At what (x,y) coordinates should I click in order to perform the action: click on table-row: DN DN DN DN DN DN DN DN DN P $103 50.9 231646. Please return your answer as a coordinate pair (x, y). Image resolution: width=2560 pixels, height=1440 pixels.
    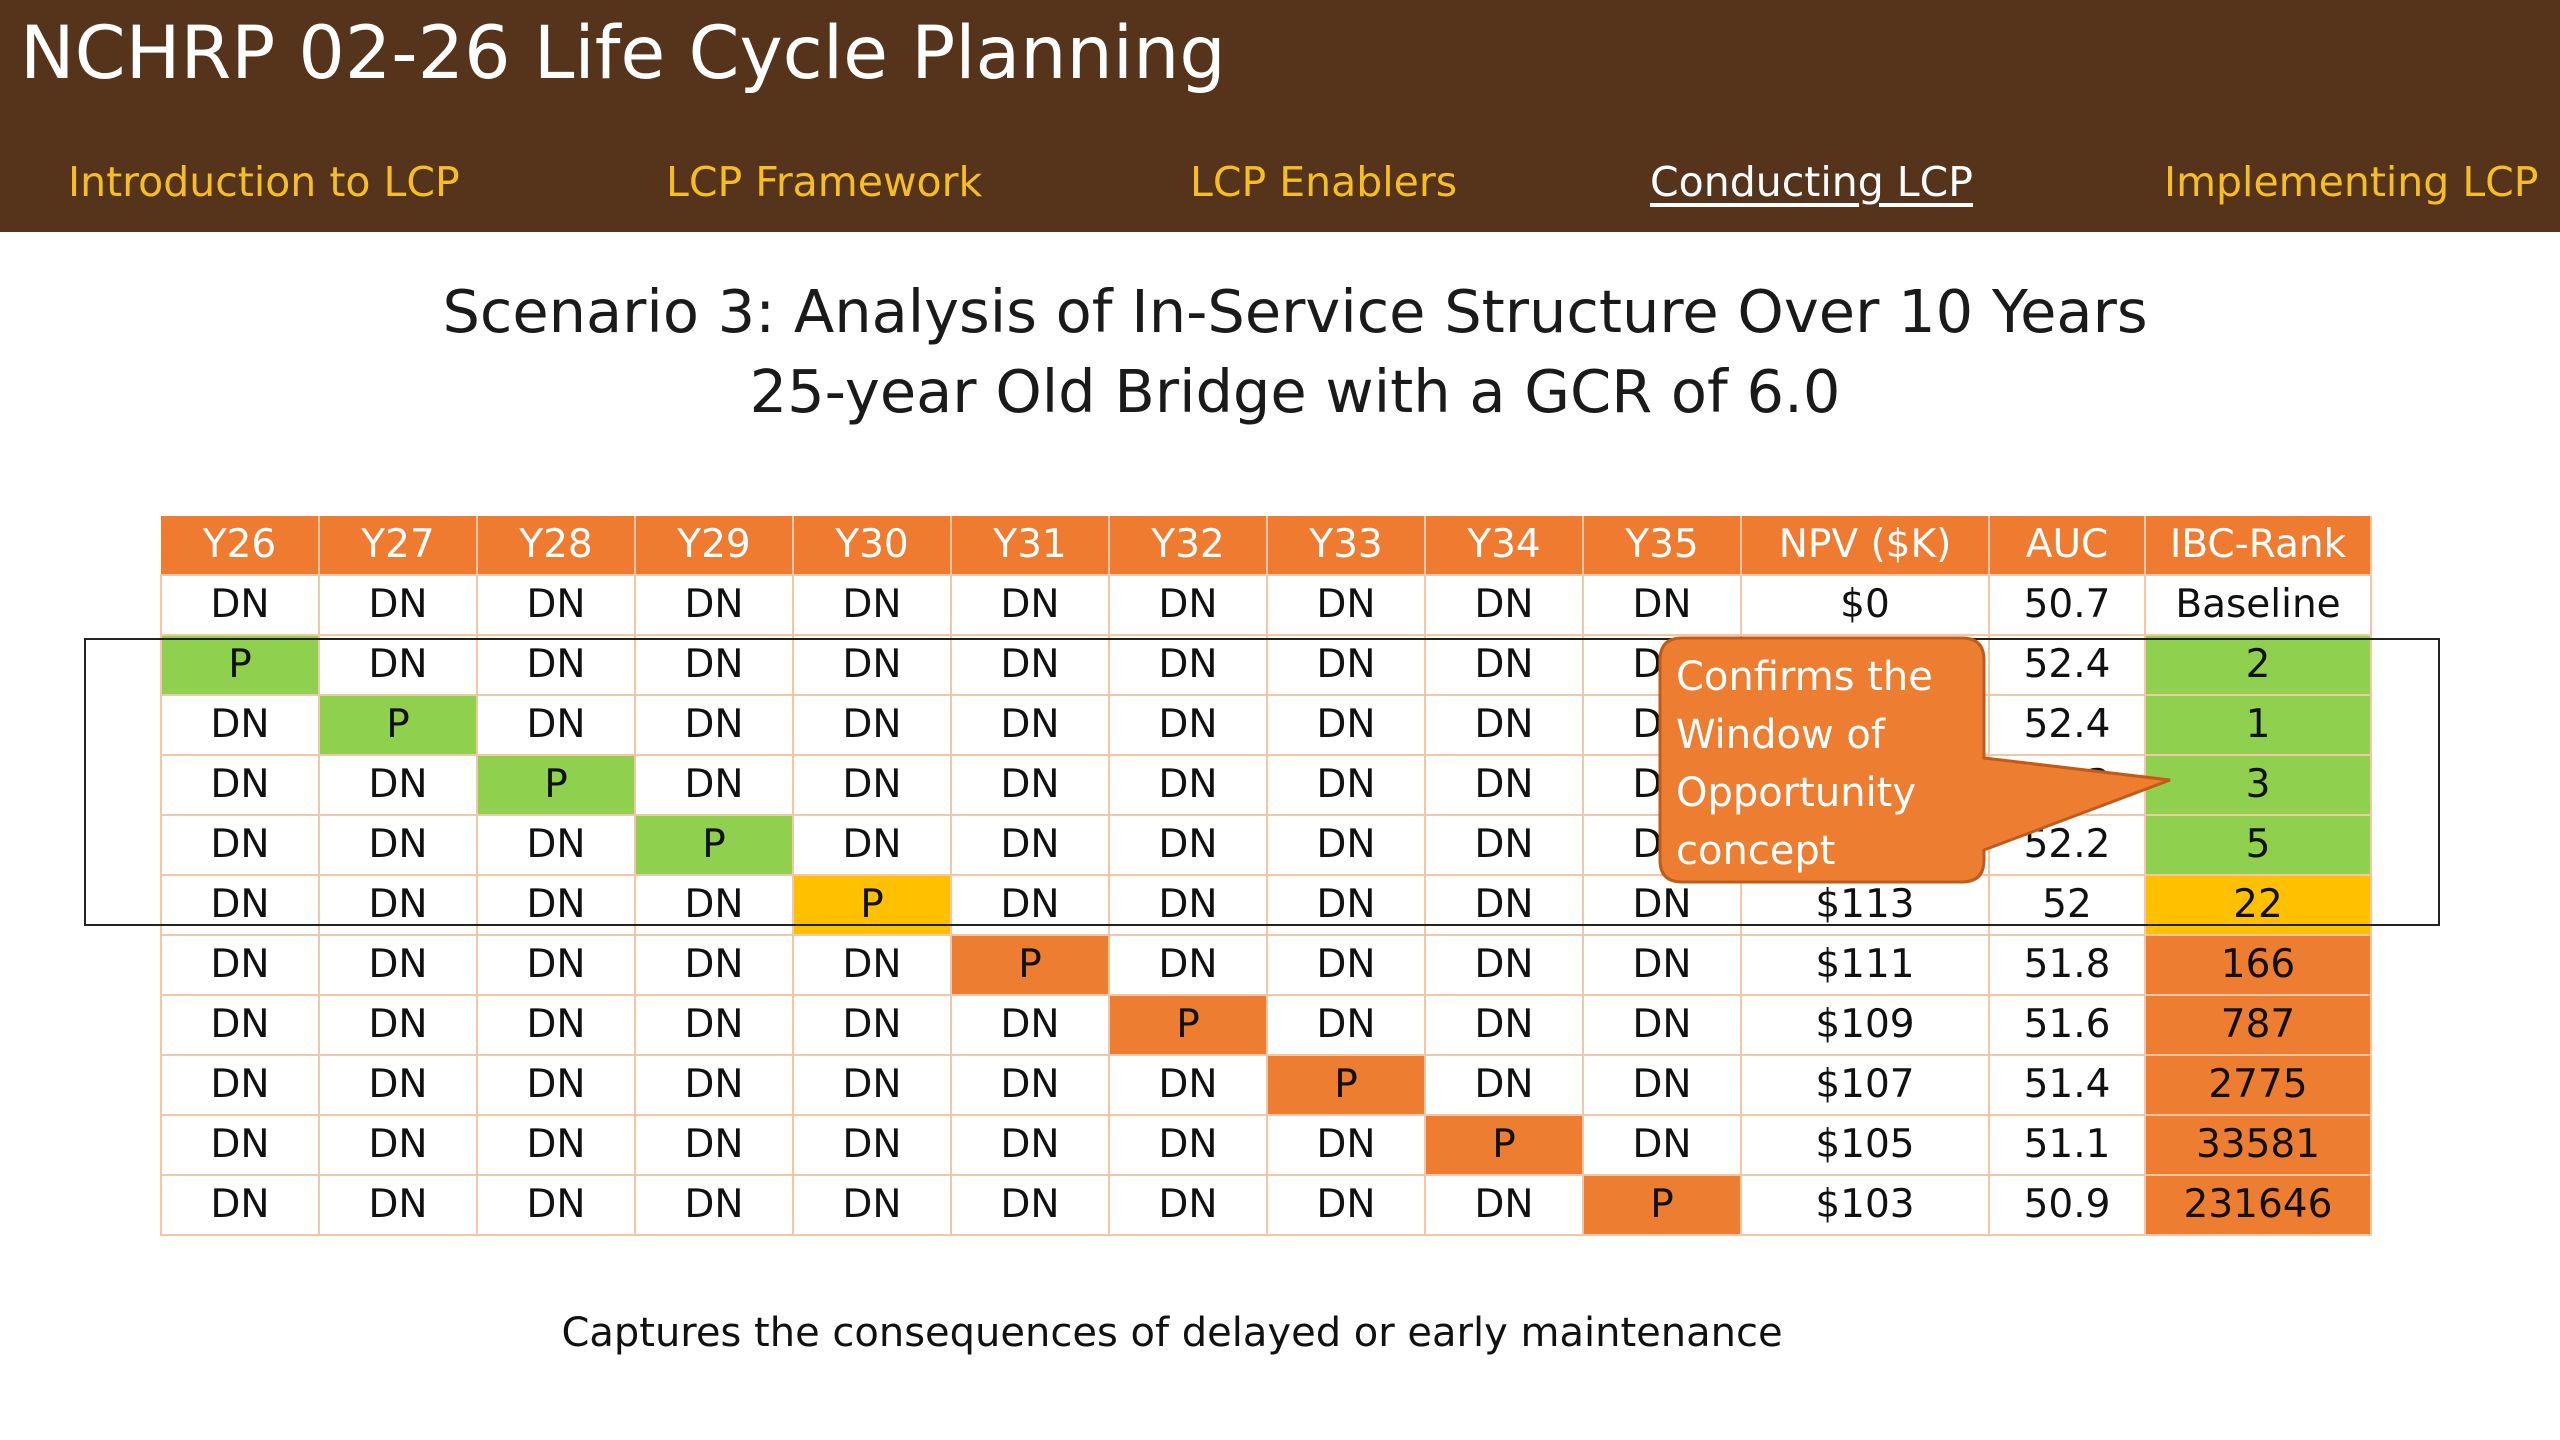
    Looking at the image, I should click on (1266, 1205).